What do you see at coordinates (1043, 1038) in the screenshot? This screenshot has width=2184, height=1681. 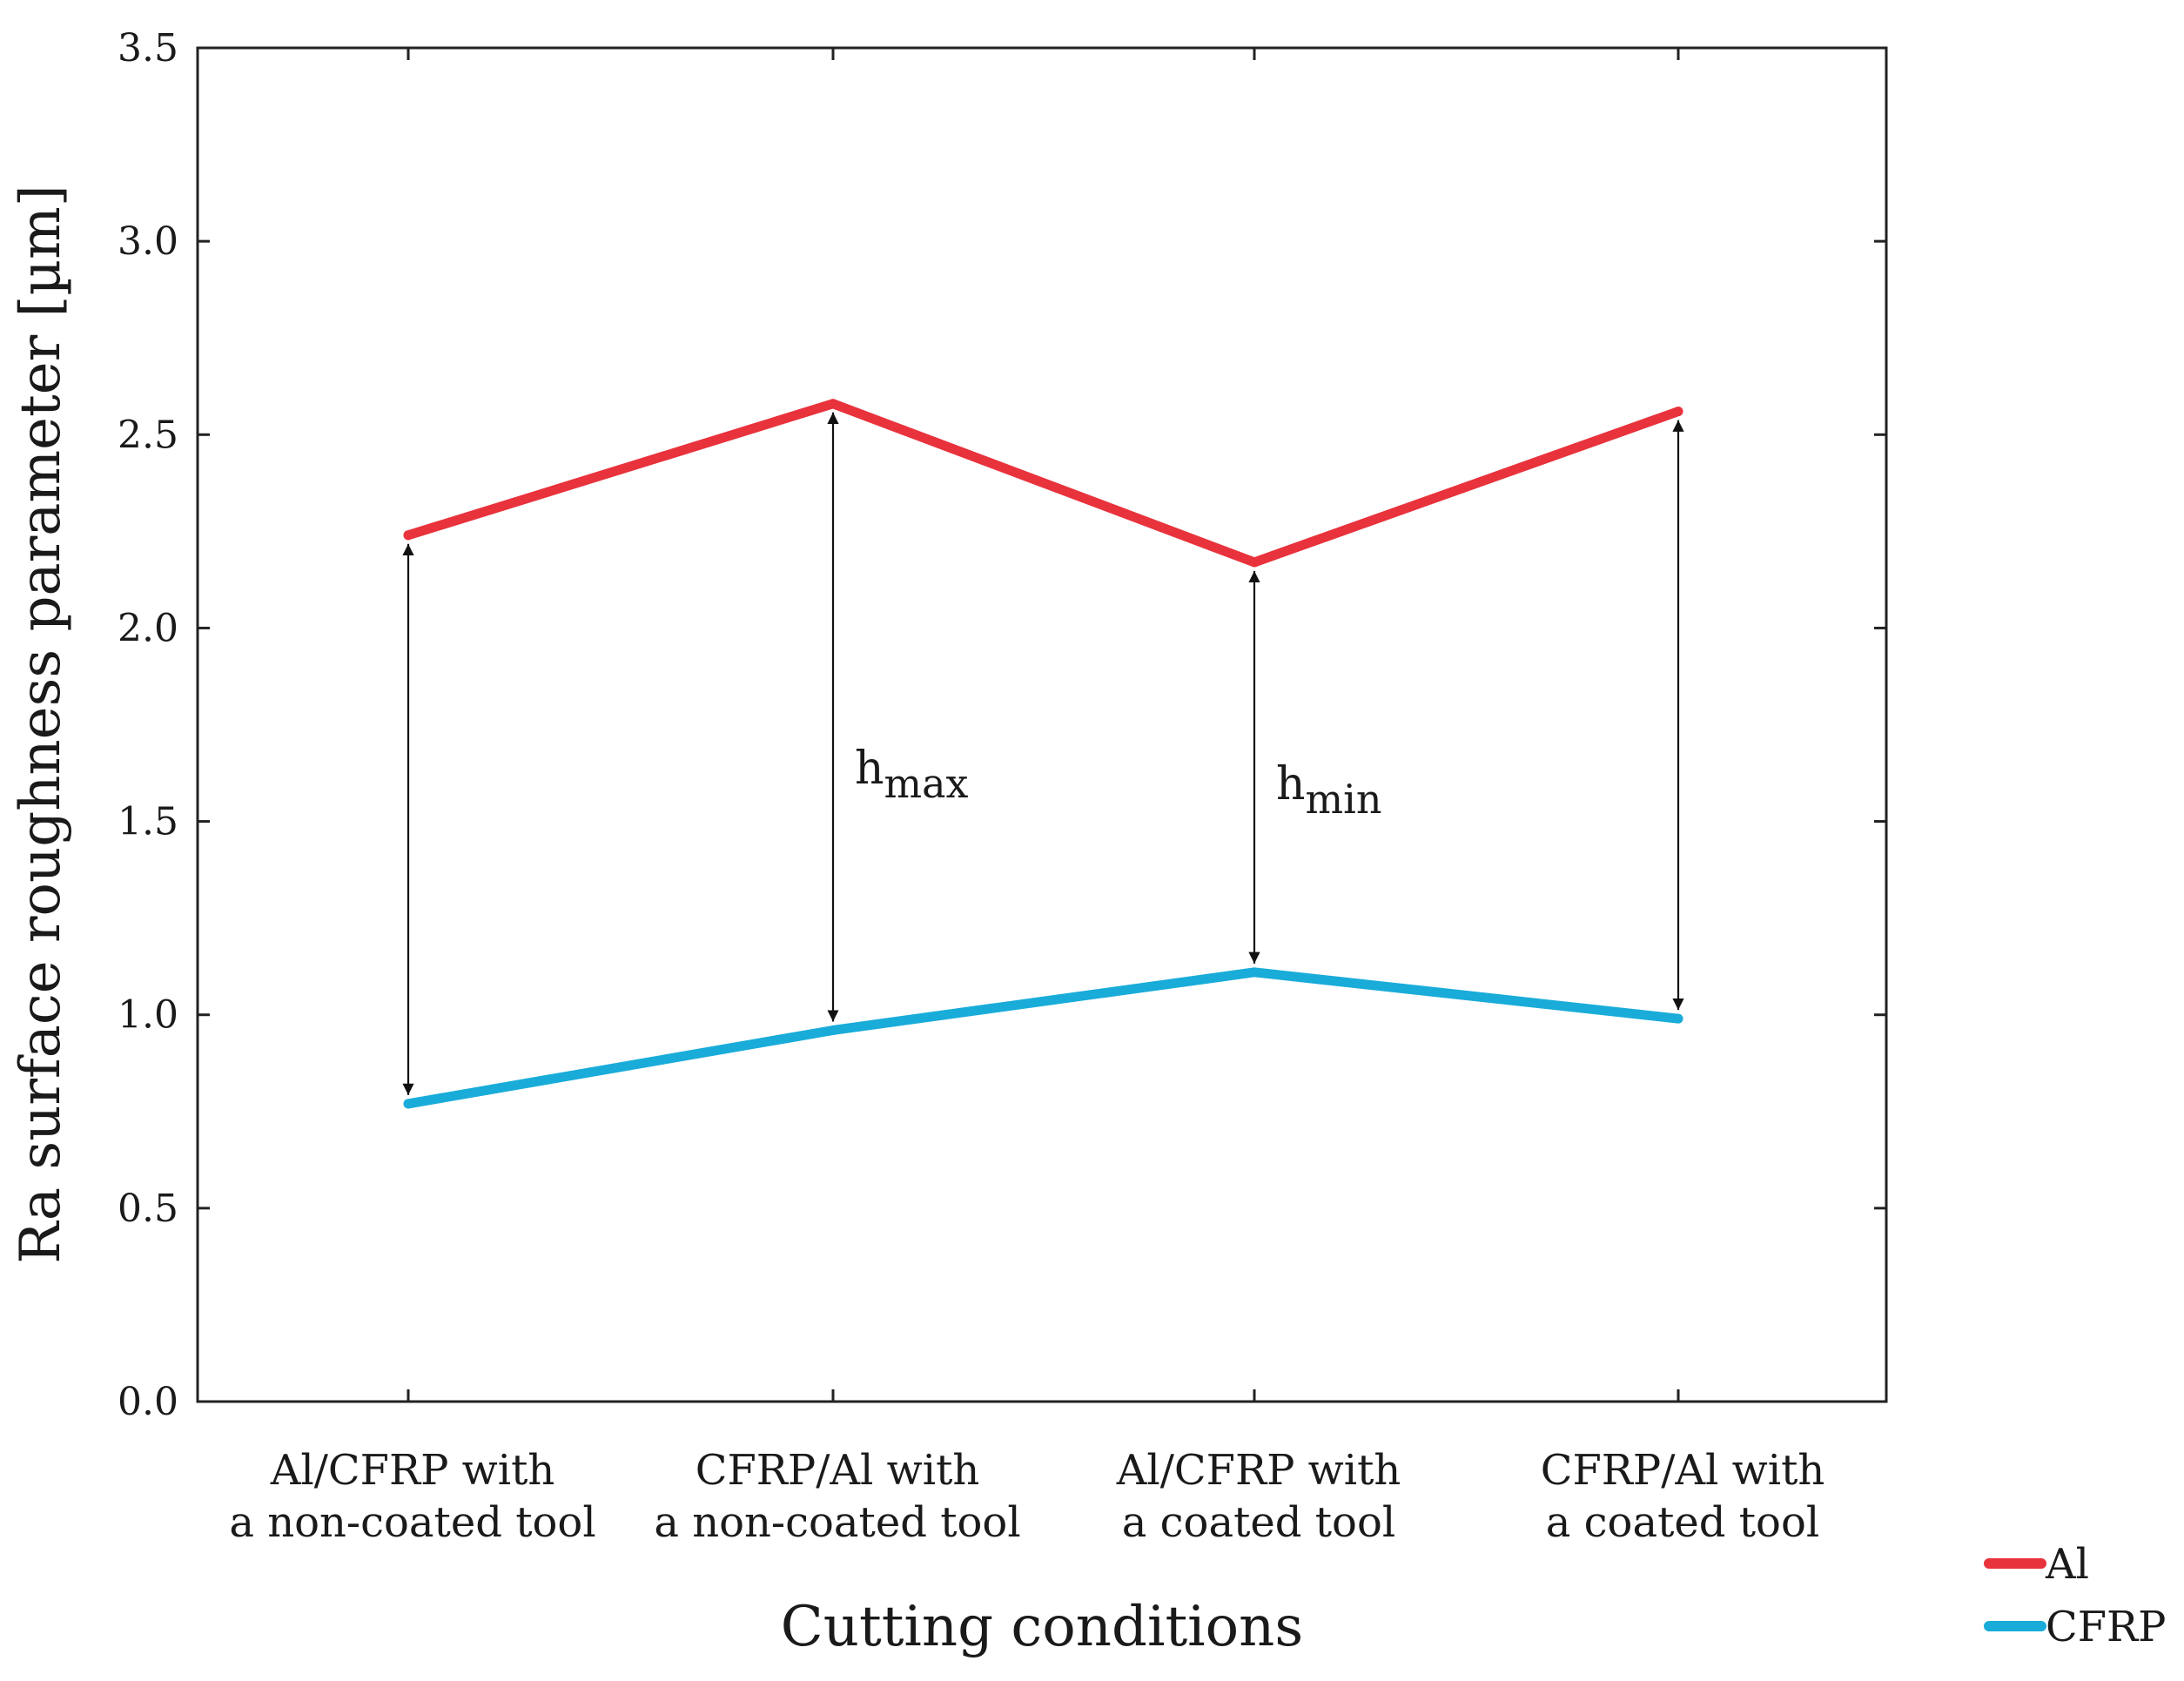 I see `series-line-cfrp` at bounding box center [1043, 1038].